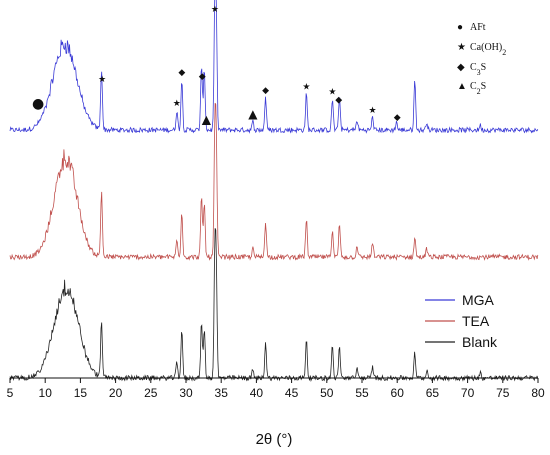  What do you see at coordinates (151, 393) in the screenshot?
I see `x-tick-label: 25` at bounding box center [151, 393].